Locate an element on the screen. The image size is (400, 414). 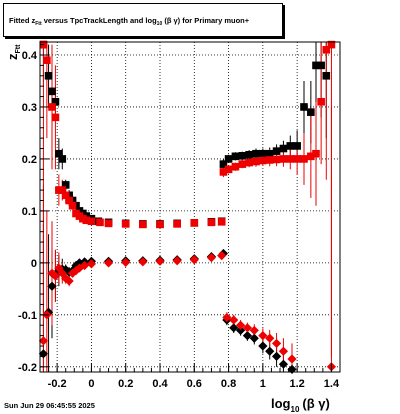
title-middle: versus TpcTrackLength and log is located at coordinates (99, 20).